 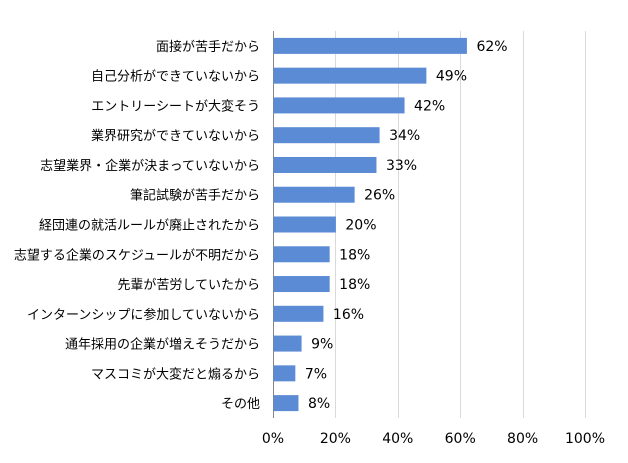 I want to click on data-label-2: 42%, so click(x=429, y=106).